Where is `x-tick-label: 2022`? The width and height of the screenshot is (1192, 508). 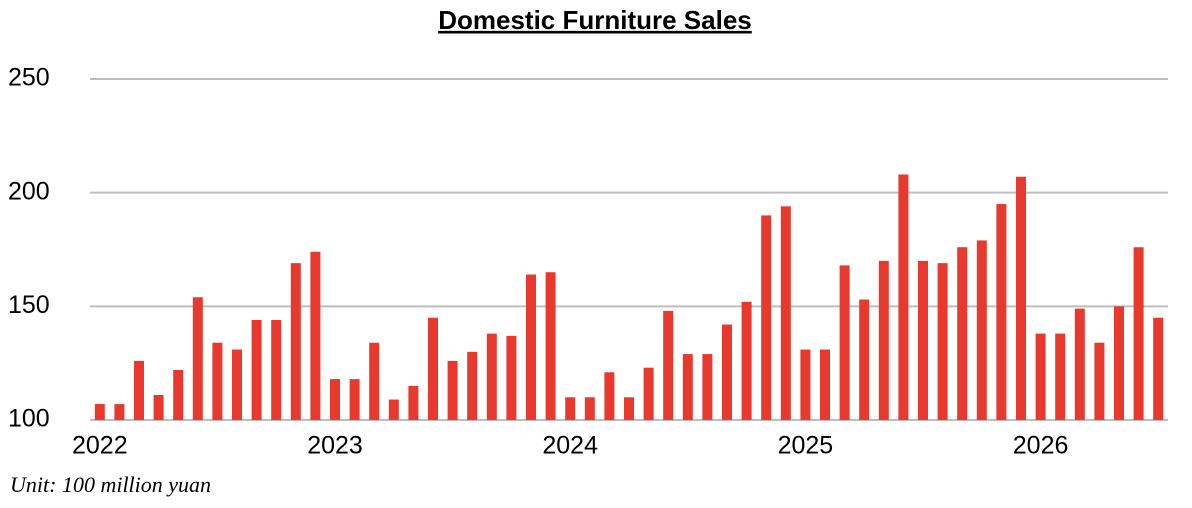
x-tick-label: 2022 is located at coordinates (100, 446).